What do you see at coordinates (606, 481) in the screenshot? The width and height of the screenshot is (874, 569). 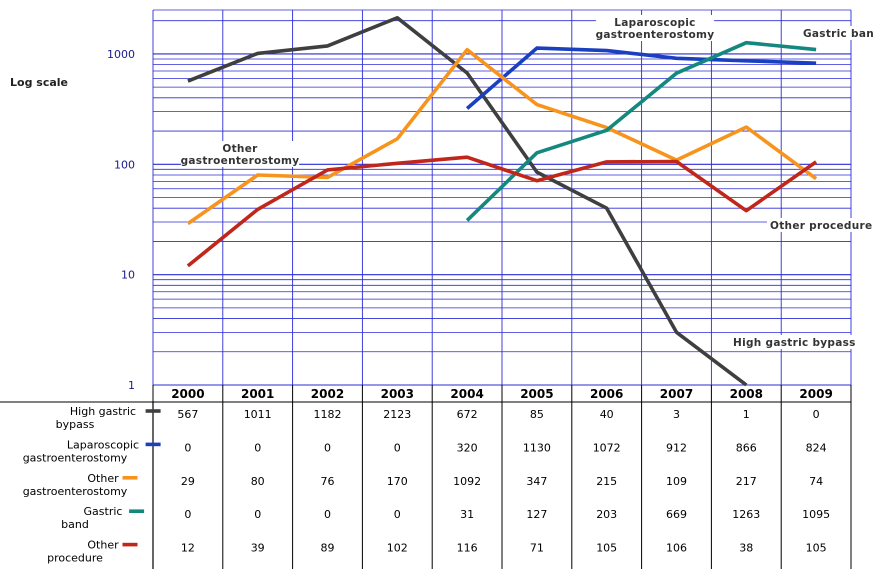 I see `table-cell: 215` at bounding box center [606, 481].